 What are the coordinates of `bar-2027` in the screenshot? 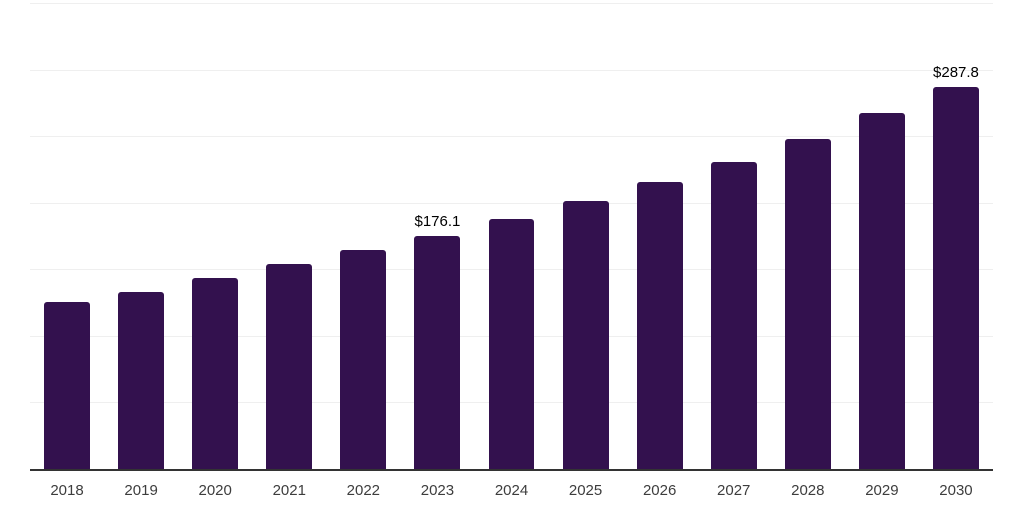 It's located at (733, 315).